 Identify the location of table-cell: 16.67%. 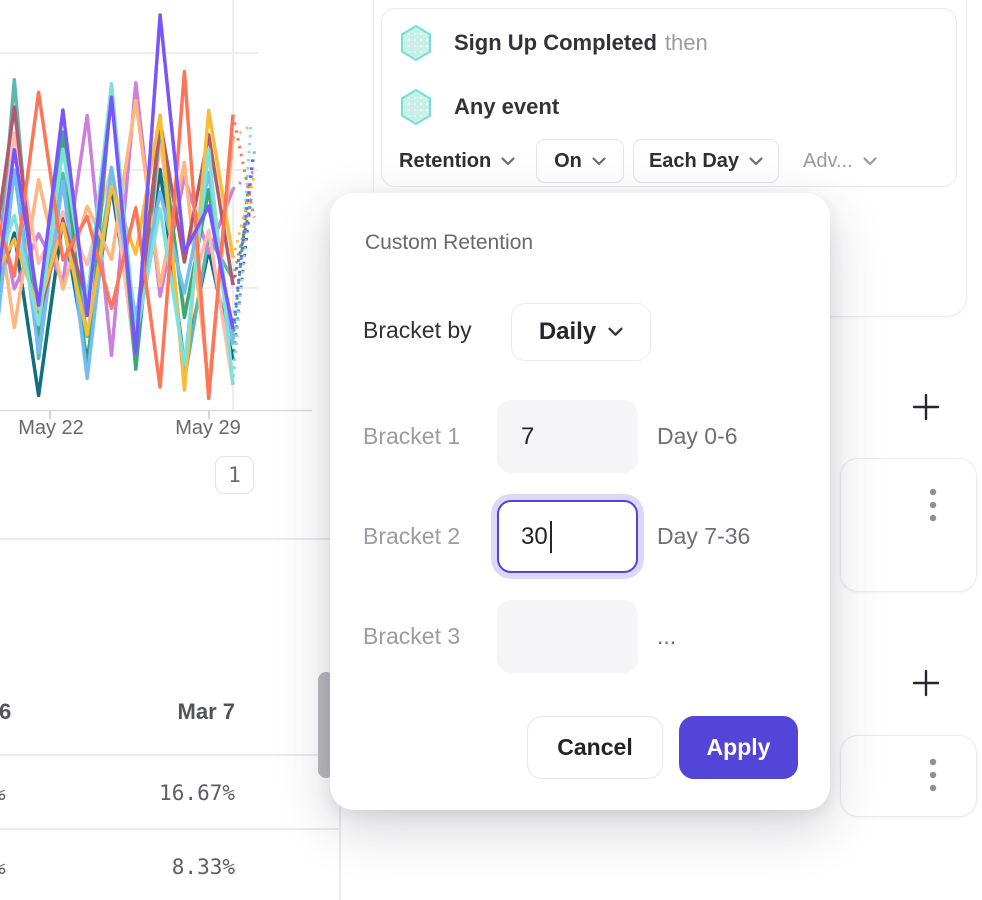
(197, 793).